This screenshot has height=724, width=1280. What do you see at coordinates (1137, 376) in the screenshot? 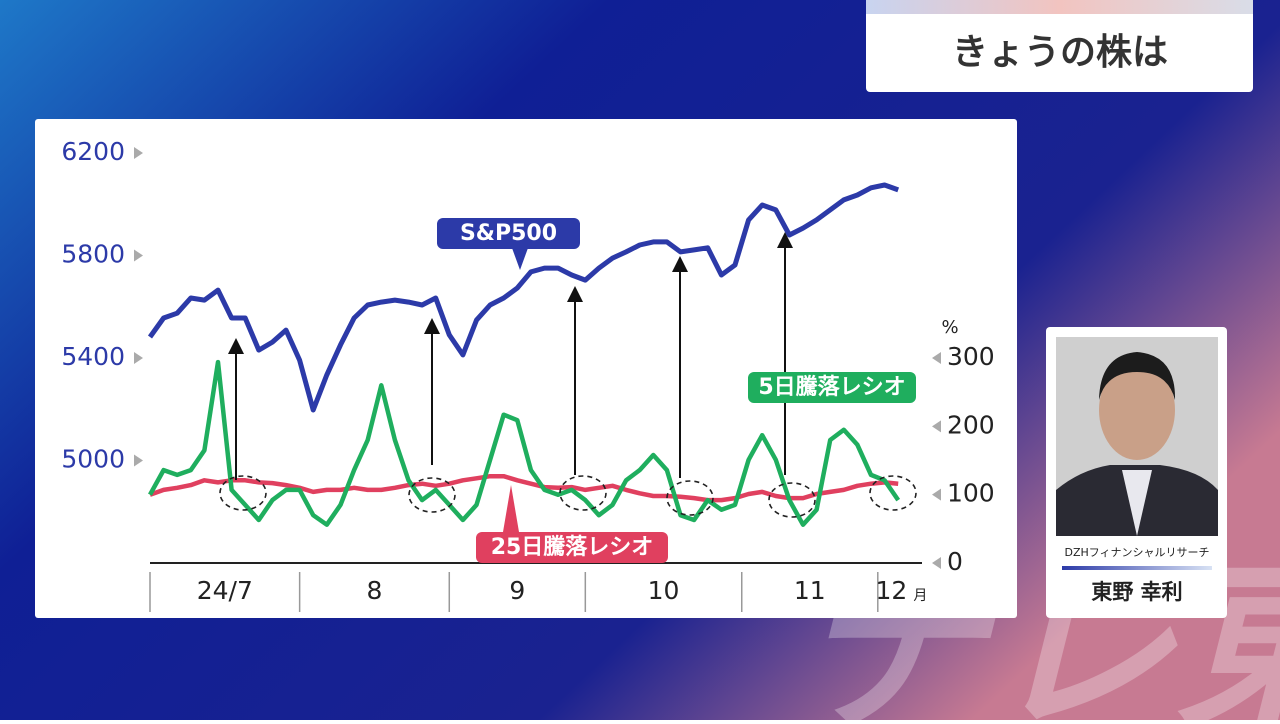
I see `photo-hair` at bounding box center [1137, 376].